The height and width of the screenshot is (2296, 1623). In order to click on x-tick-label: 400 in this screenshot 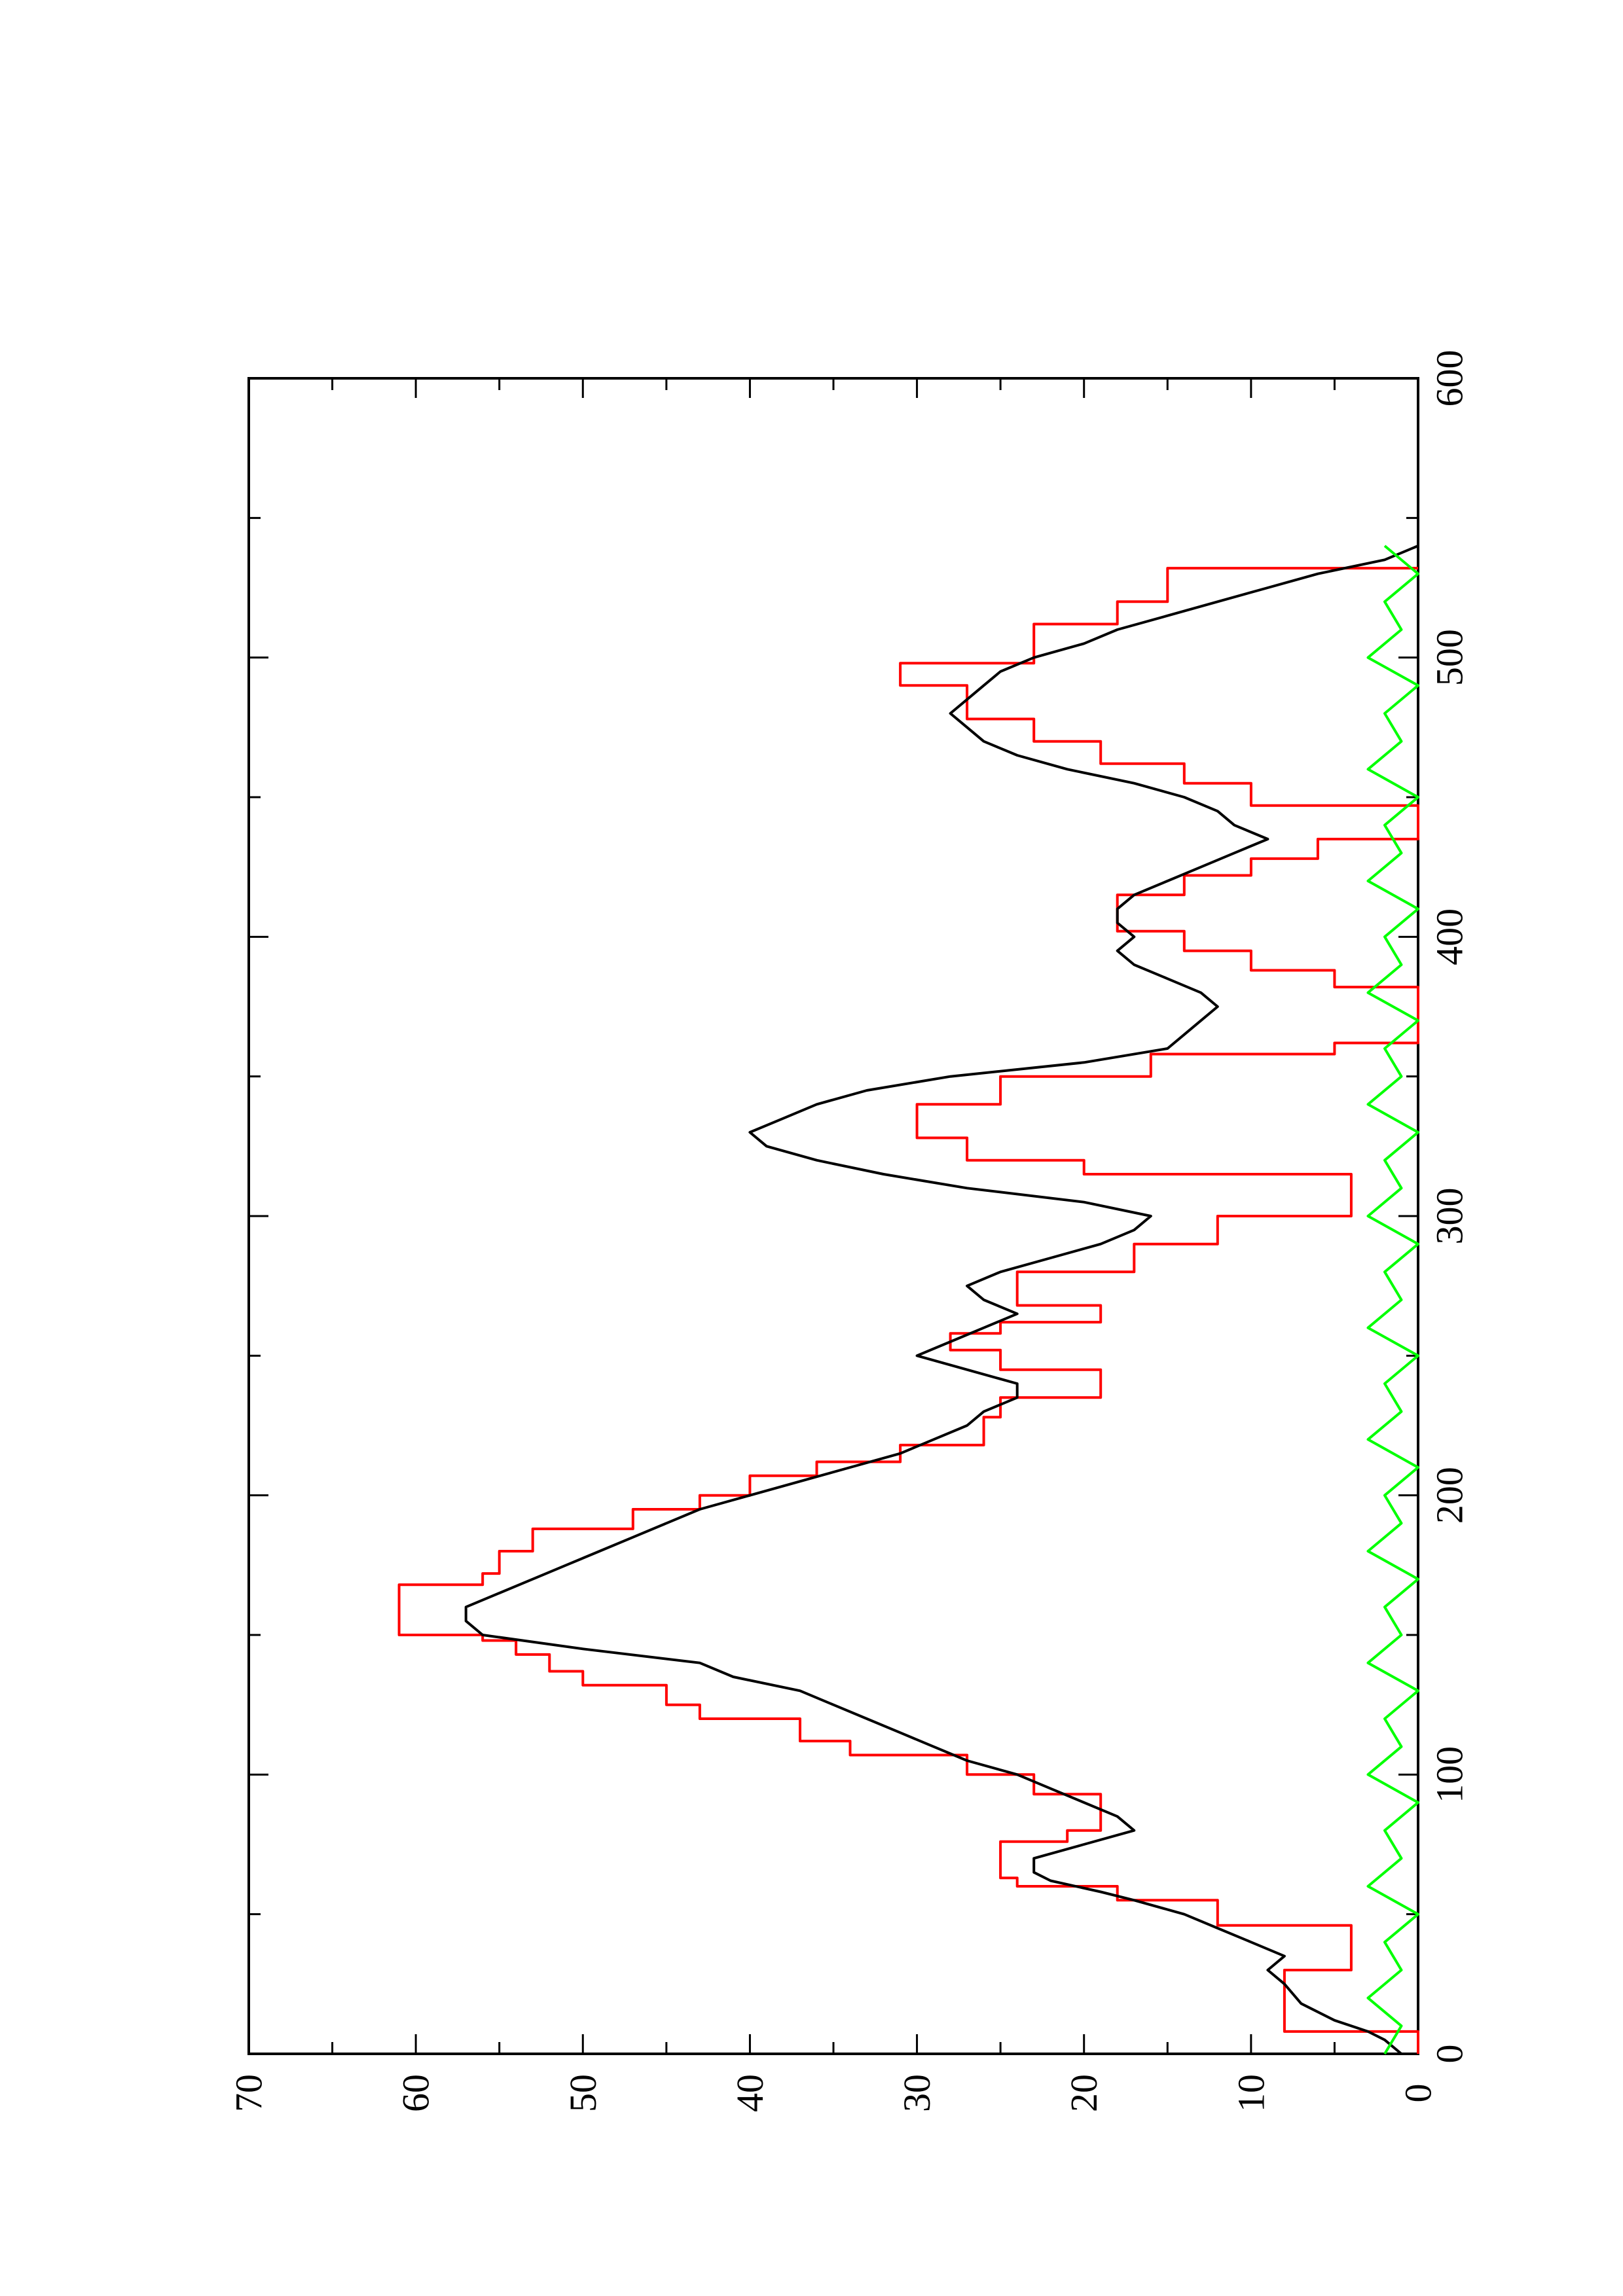, I will do `click(1450, 936)`.